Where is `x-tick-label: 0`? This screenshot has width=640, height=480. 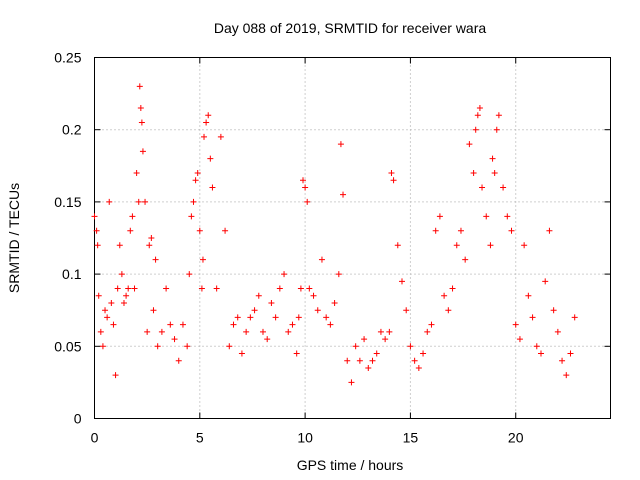
x-tick-label: 0 is located at coordinates (95, 438).